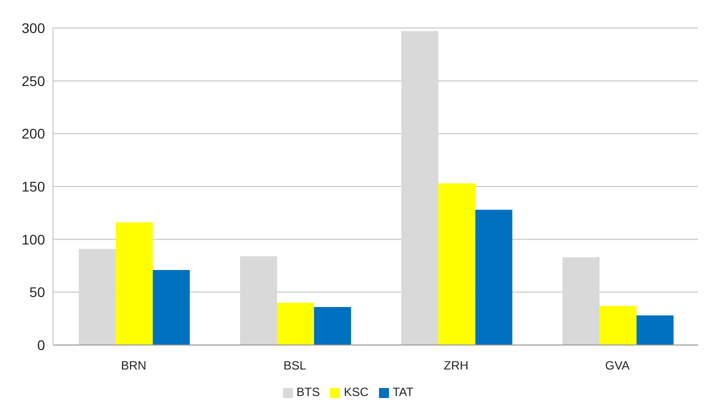 The height and width of the screenshot is (412, 726). What do you see at coordinates (356, 392) in the screenshot?
I see `legend-label: KSC` at bounding box center [356, 392].